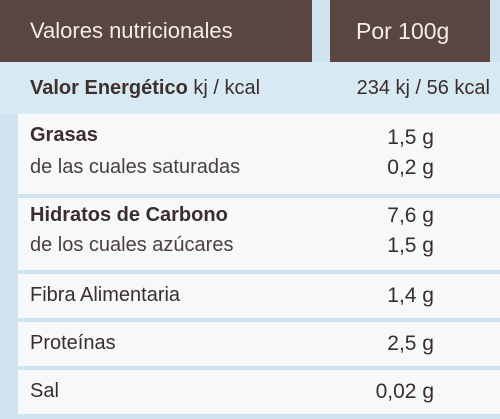 This screenshot has width=500, height=419. I want to click on fiber-label: Fibra Alimentaria, so click(105, 295).